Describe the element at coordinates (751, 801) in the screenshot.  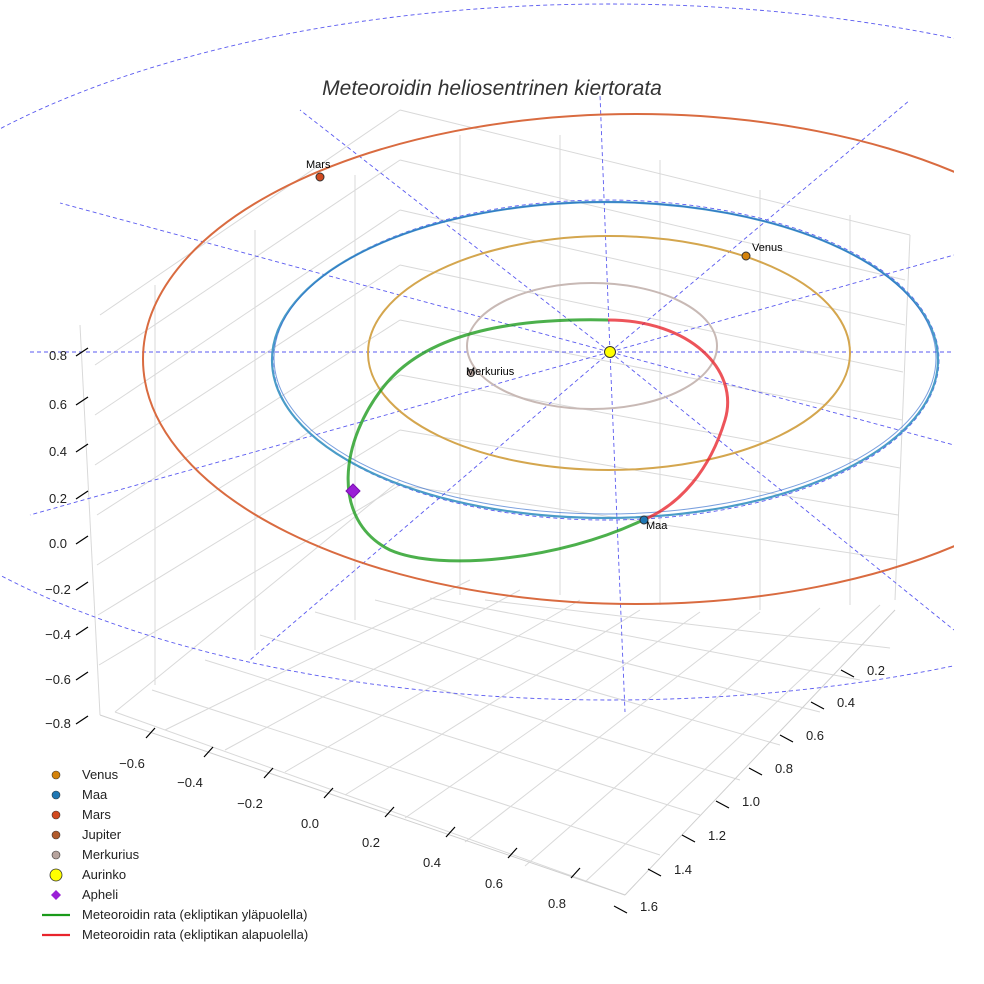
I see `y-tick-label: 1.0` at that location.